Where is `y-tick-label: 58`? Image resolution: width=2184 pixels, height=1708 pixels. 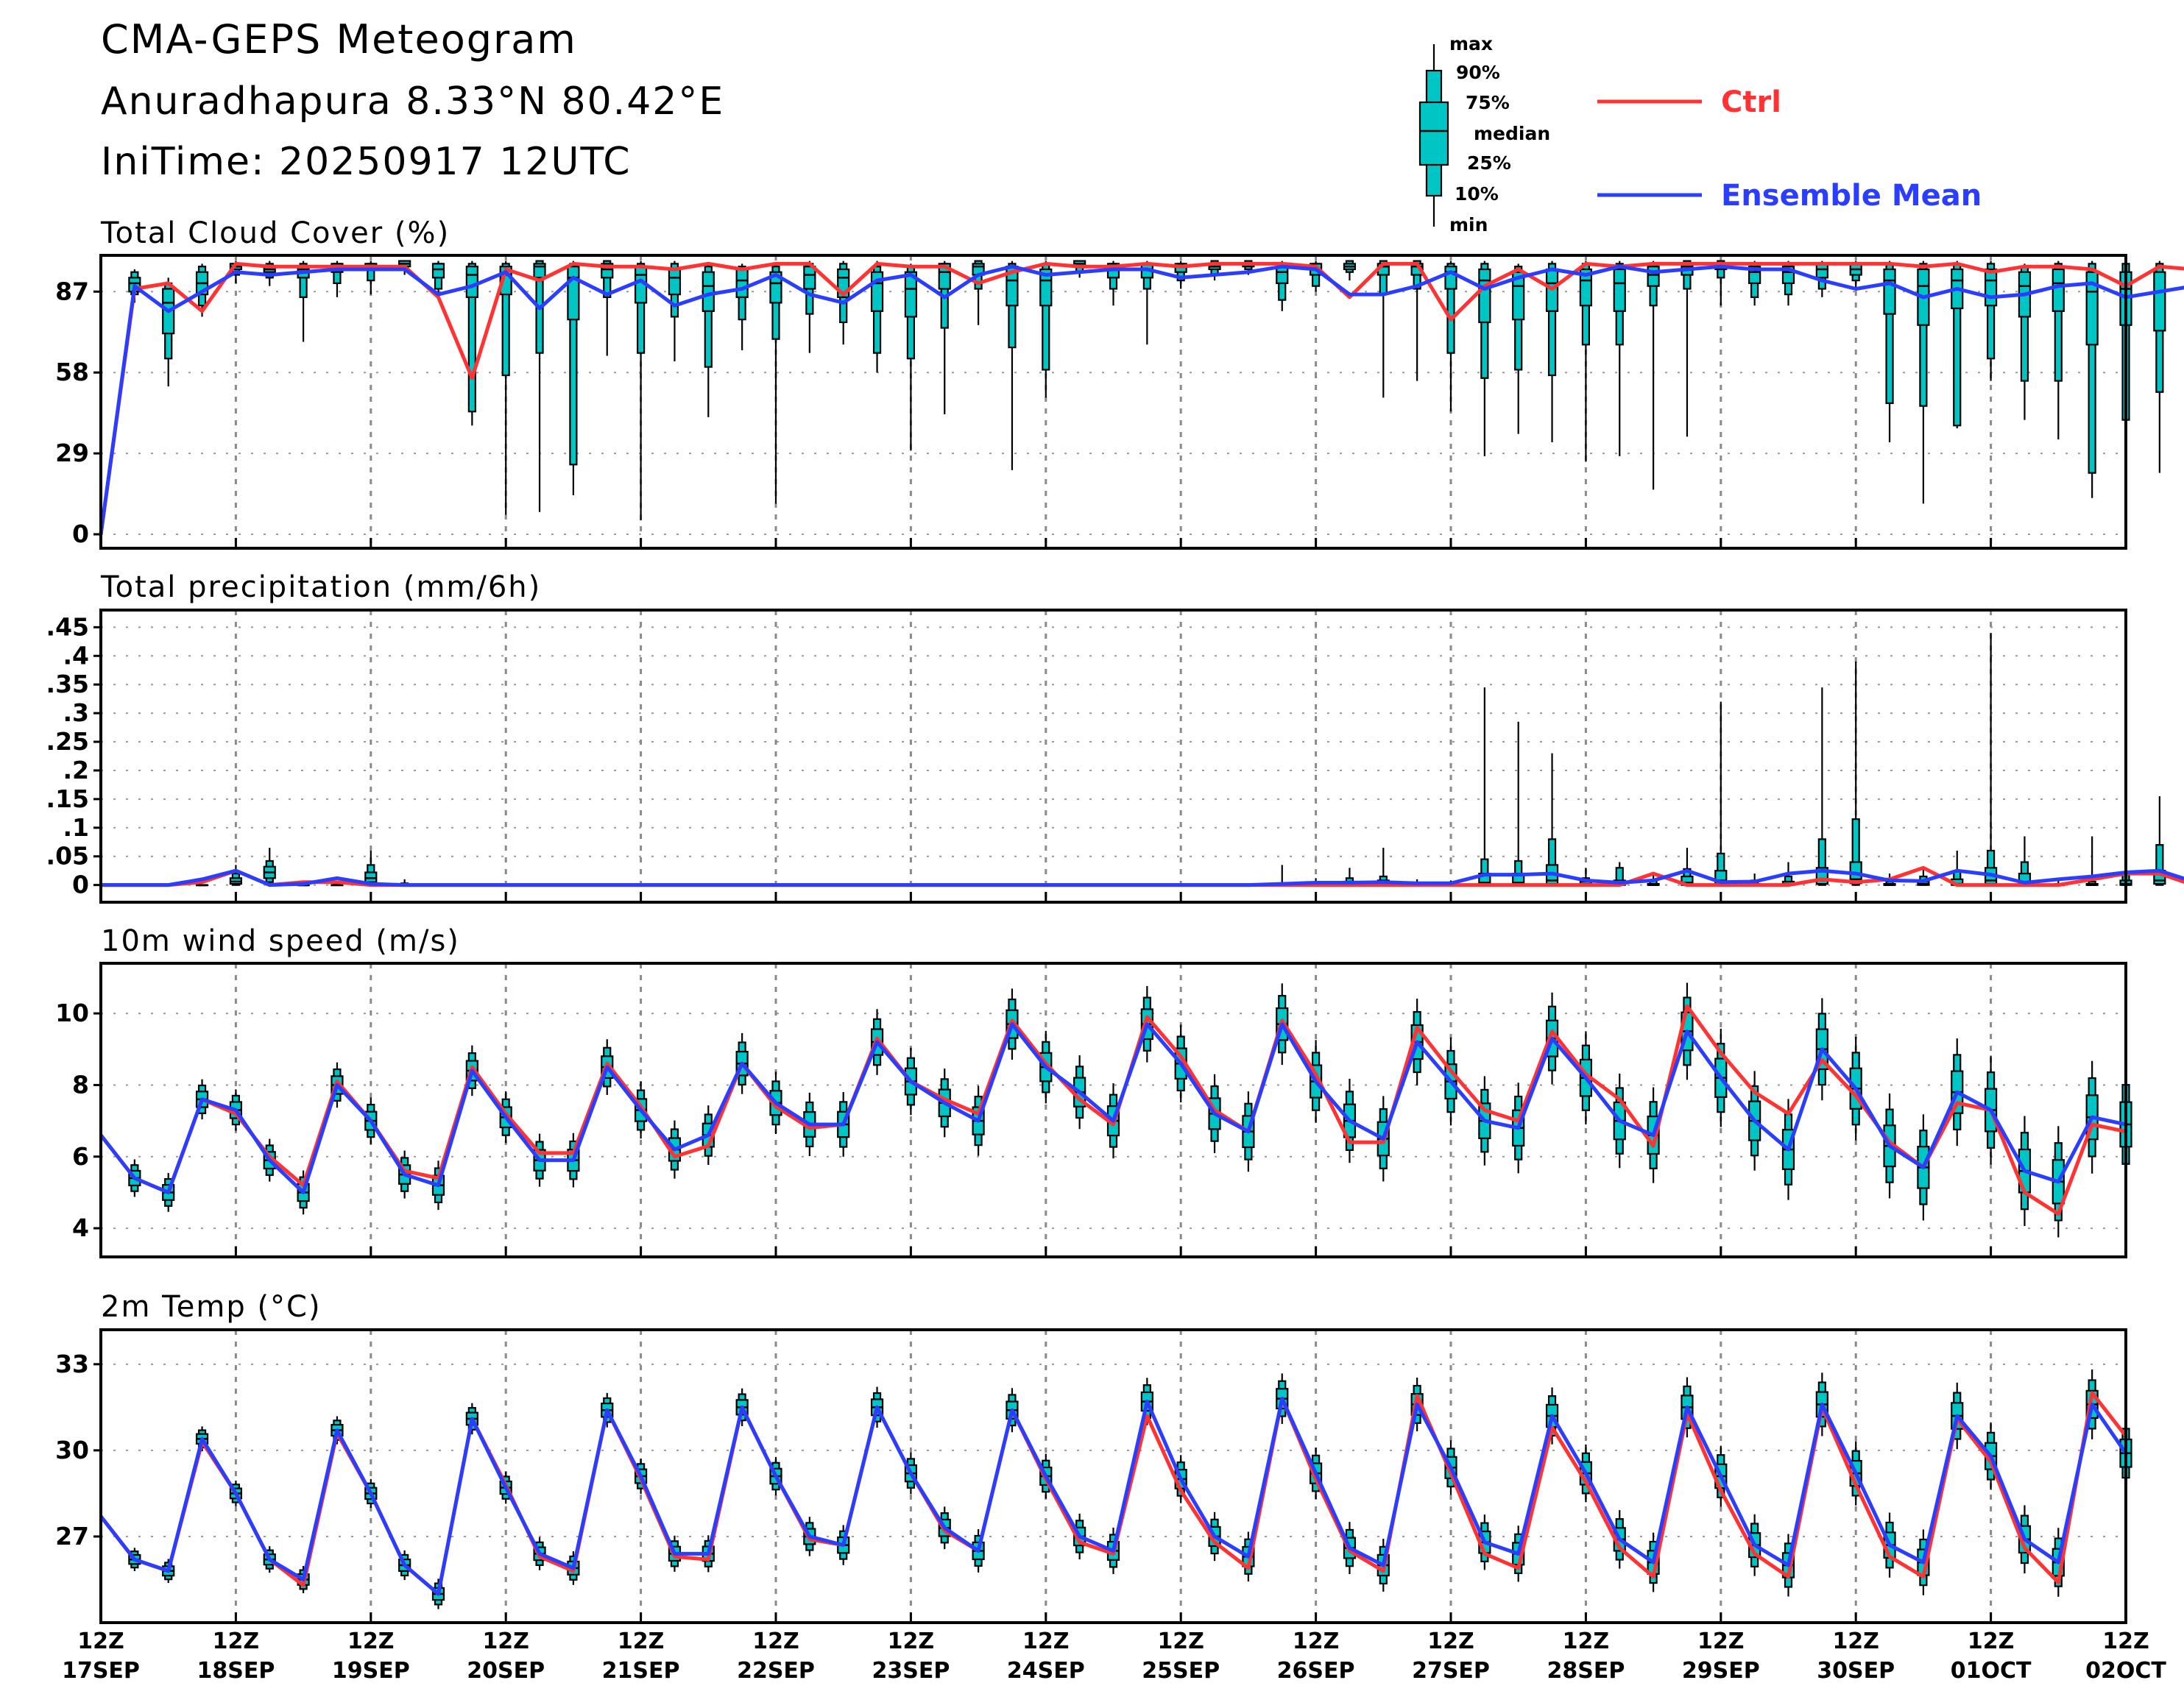
y-tick-label: 58 is located at coordinates (72, 372).